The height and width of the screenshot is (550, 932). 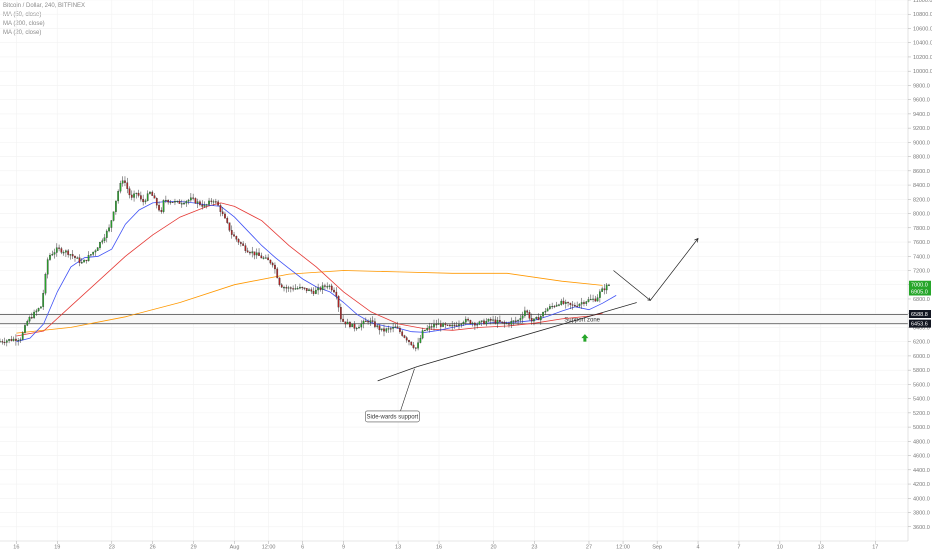 What do you see at coordinates (407, 390) in the screenshot?
I see `annotation-pointer` at bounding box center [407, 390].